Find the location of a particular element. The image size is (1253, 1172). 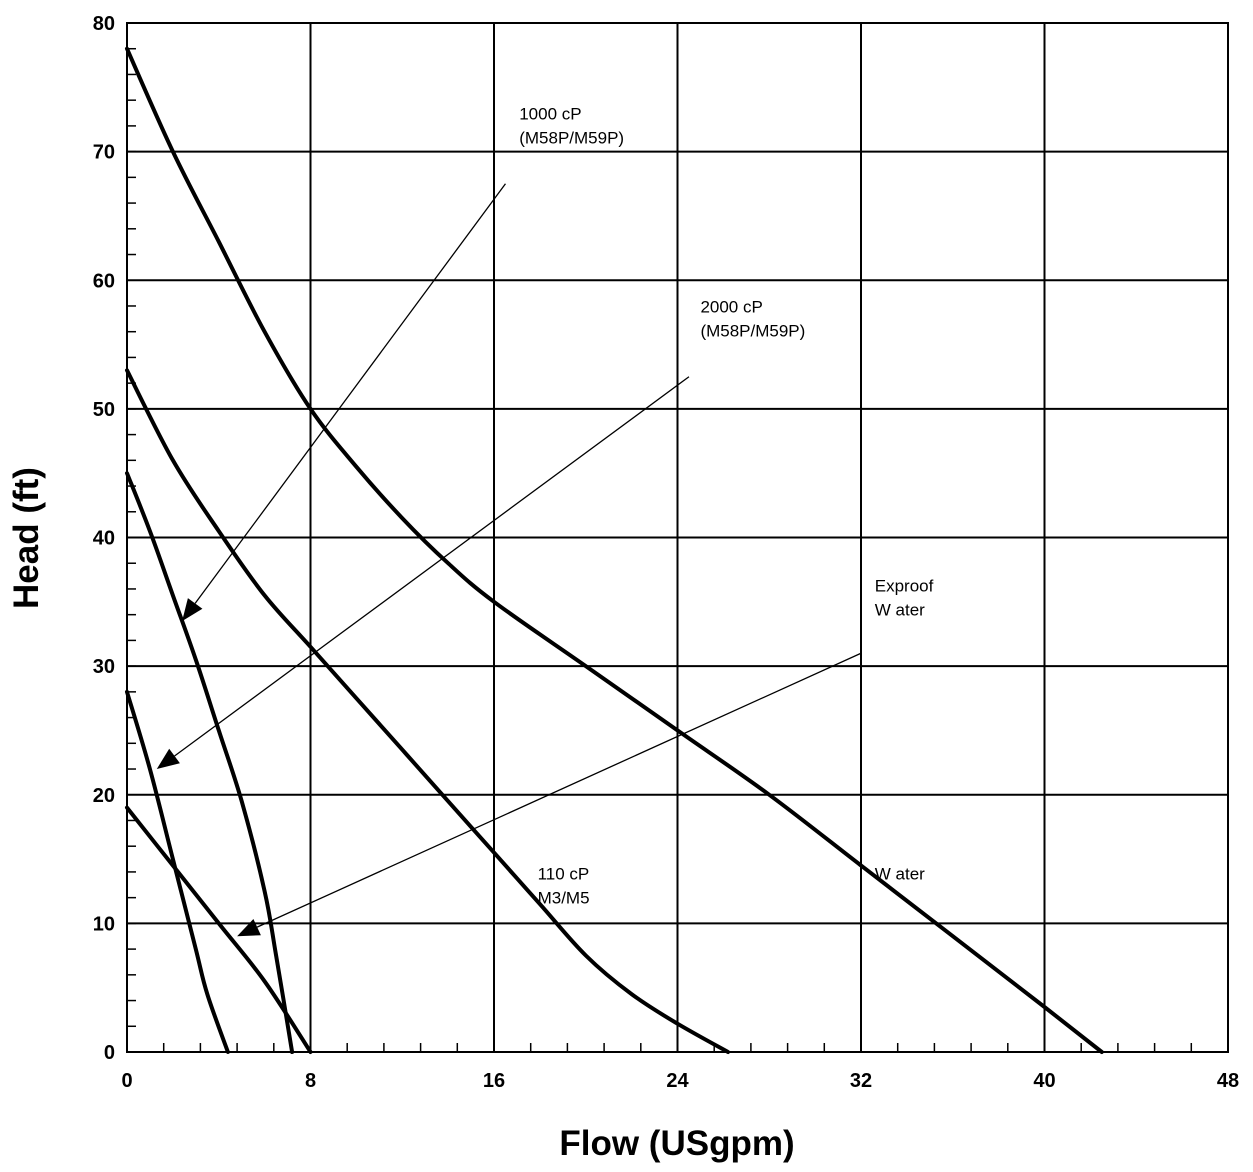

x-tick-label: 16 is located at coordinates (494, 1081).